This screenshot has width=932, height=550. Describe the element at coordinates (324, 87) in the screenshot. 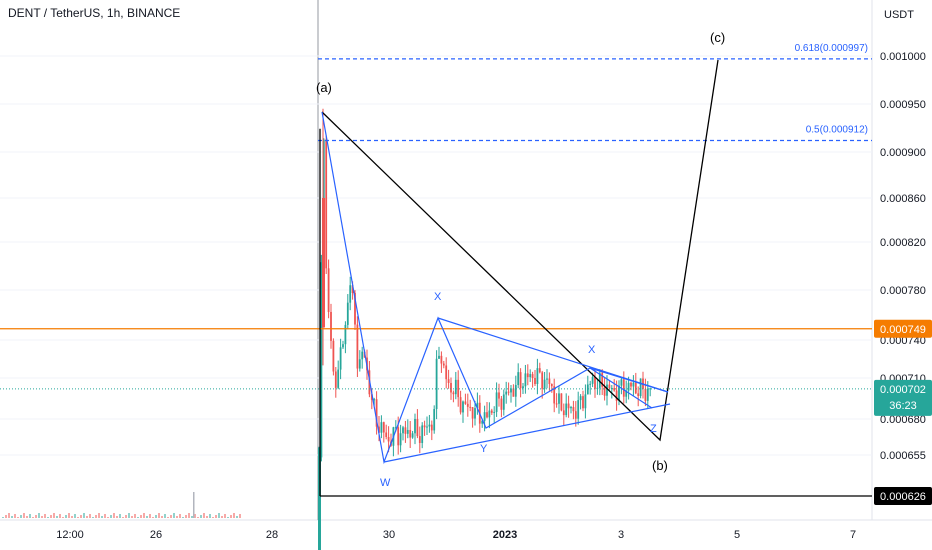

I see `wave-label-a: (a)` at that location.